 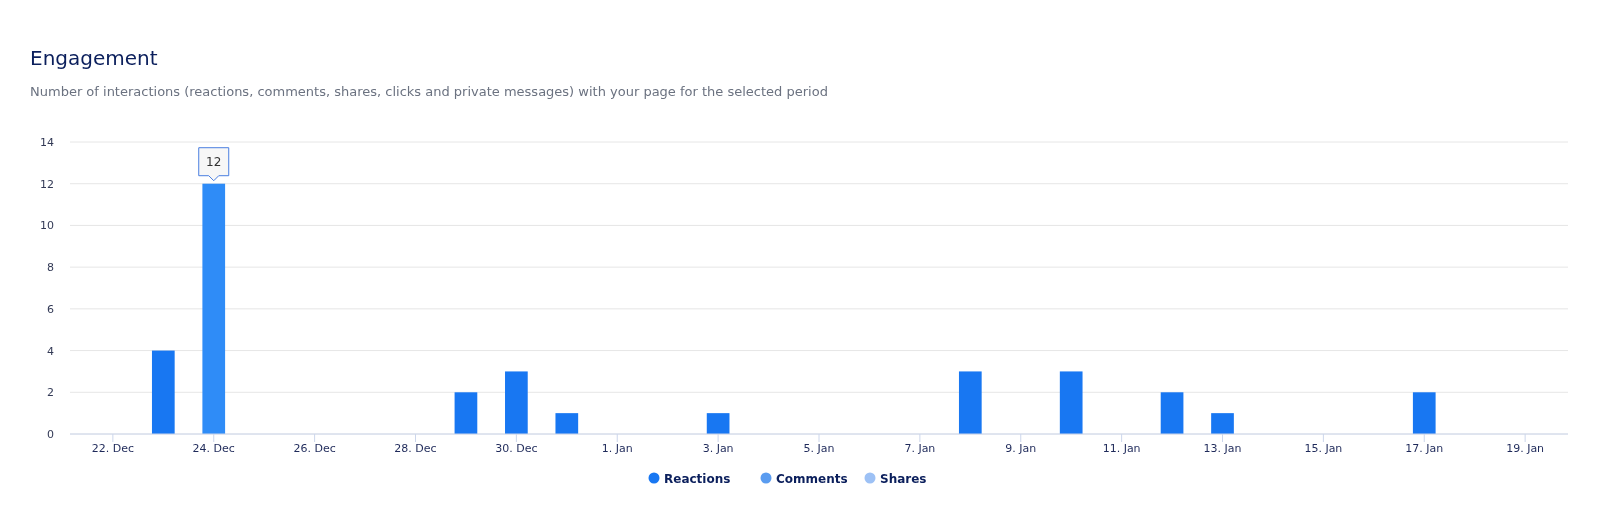 What do you see at coordinates (920, 448) in the screenshot?
I see `x-tick-label: 7. Jan` at bounding box center [920, 448].